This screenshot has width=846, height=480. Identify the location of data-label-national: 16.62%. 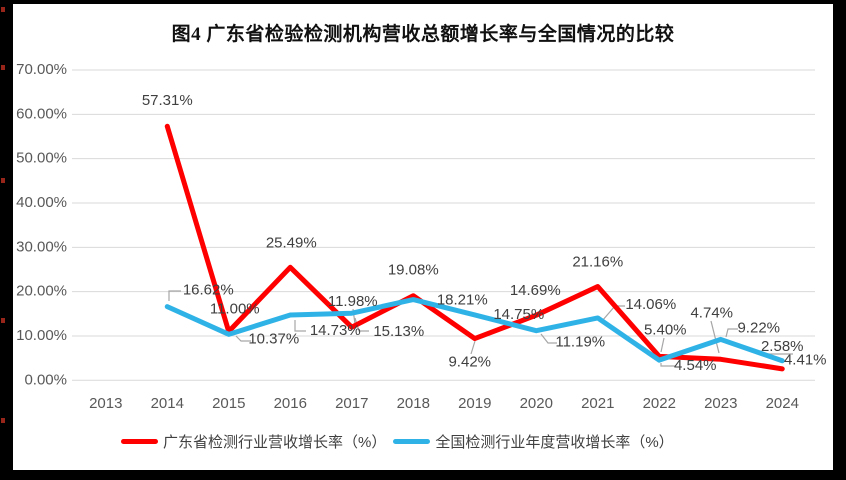
(208, 290).